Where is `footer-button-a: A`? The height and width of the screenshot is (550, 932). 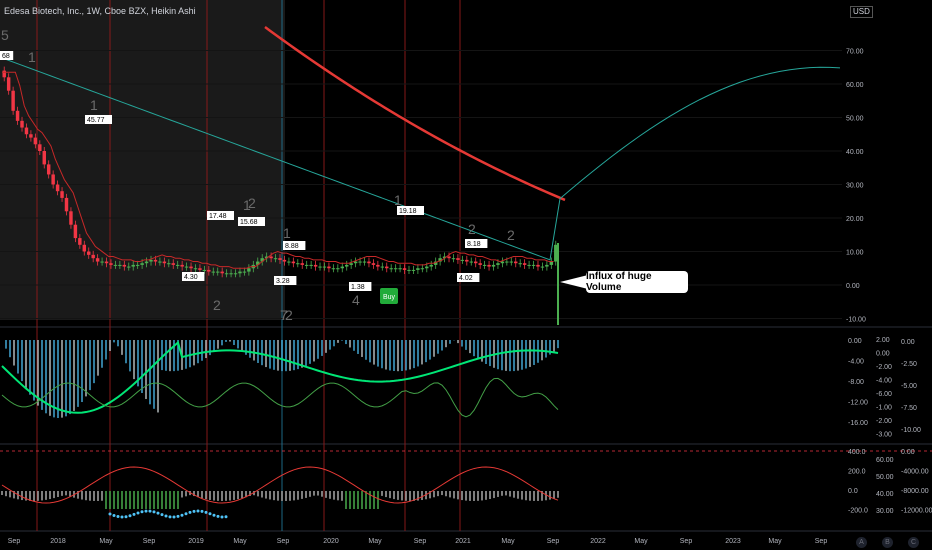 footer-button-a: A is located at coordinates (861, 542).